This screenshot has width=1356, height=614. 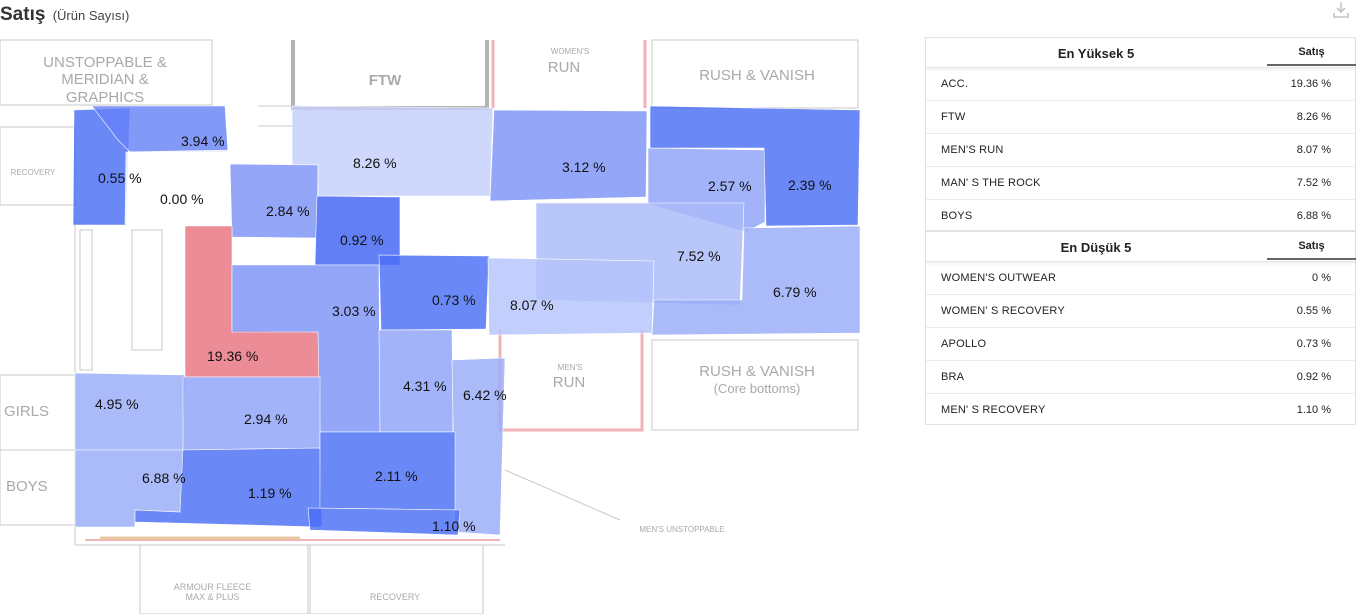 I want to click on table-row: FTW 8.26 %, so click(x=1140, y=117).